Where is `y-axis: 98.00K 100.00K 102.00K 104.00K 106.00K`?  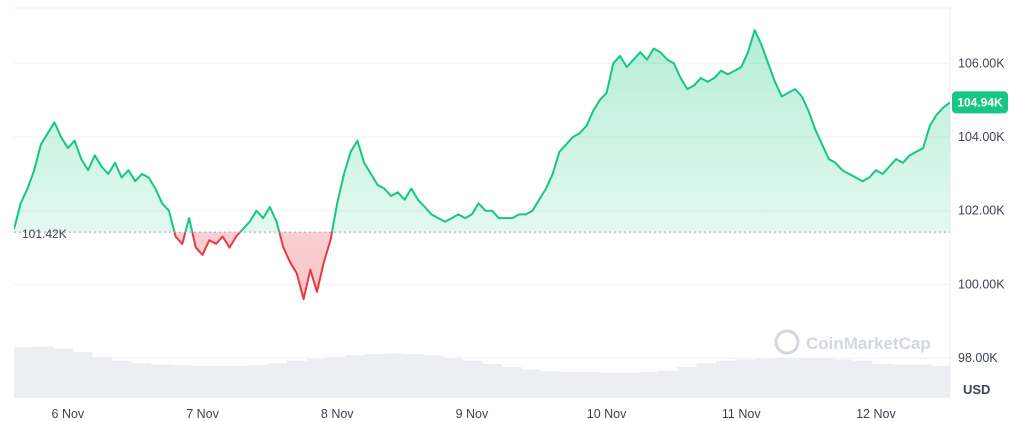 y-axis: 98.00K 100.00K 102.00K 104.00K 106.00K is located at coordinates (981, 210).